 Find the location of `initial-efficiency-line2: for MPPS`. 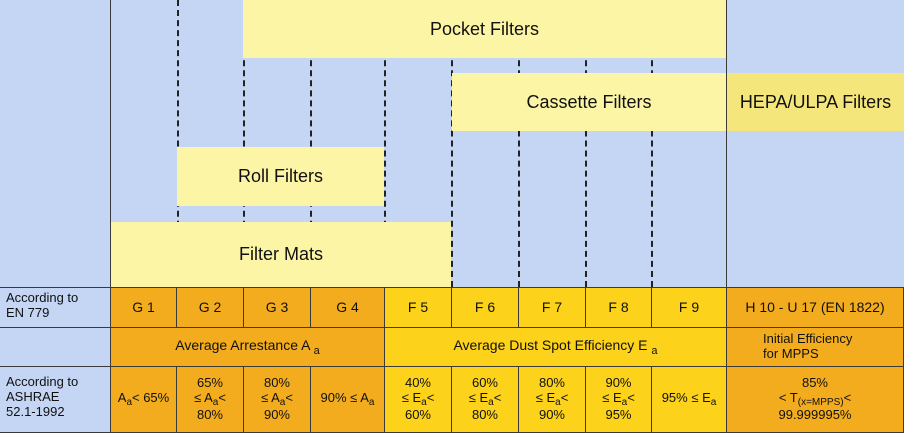

initial-efficiency-line2: for MPPS is located at coordinates (791, 353).